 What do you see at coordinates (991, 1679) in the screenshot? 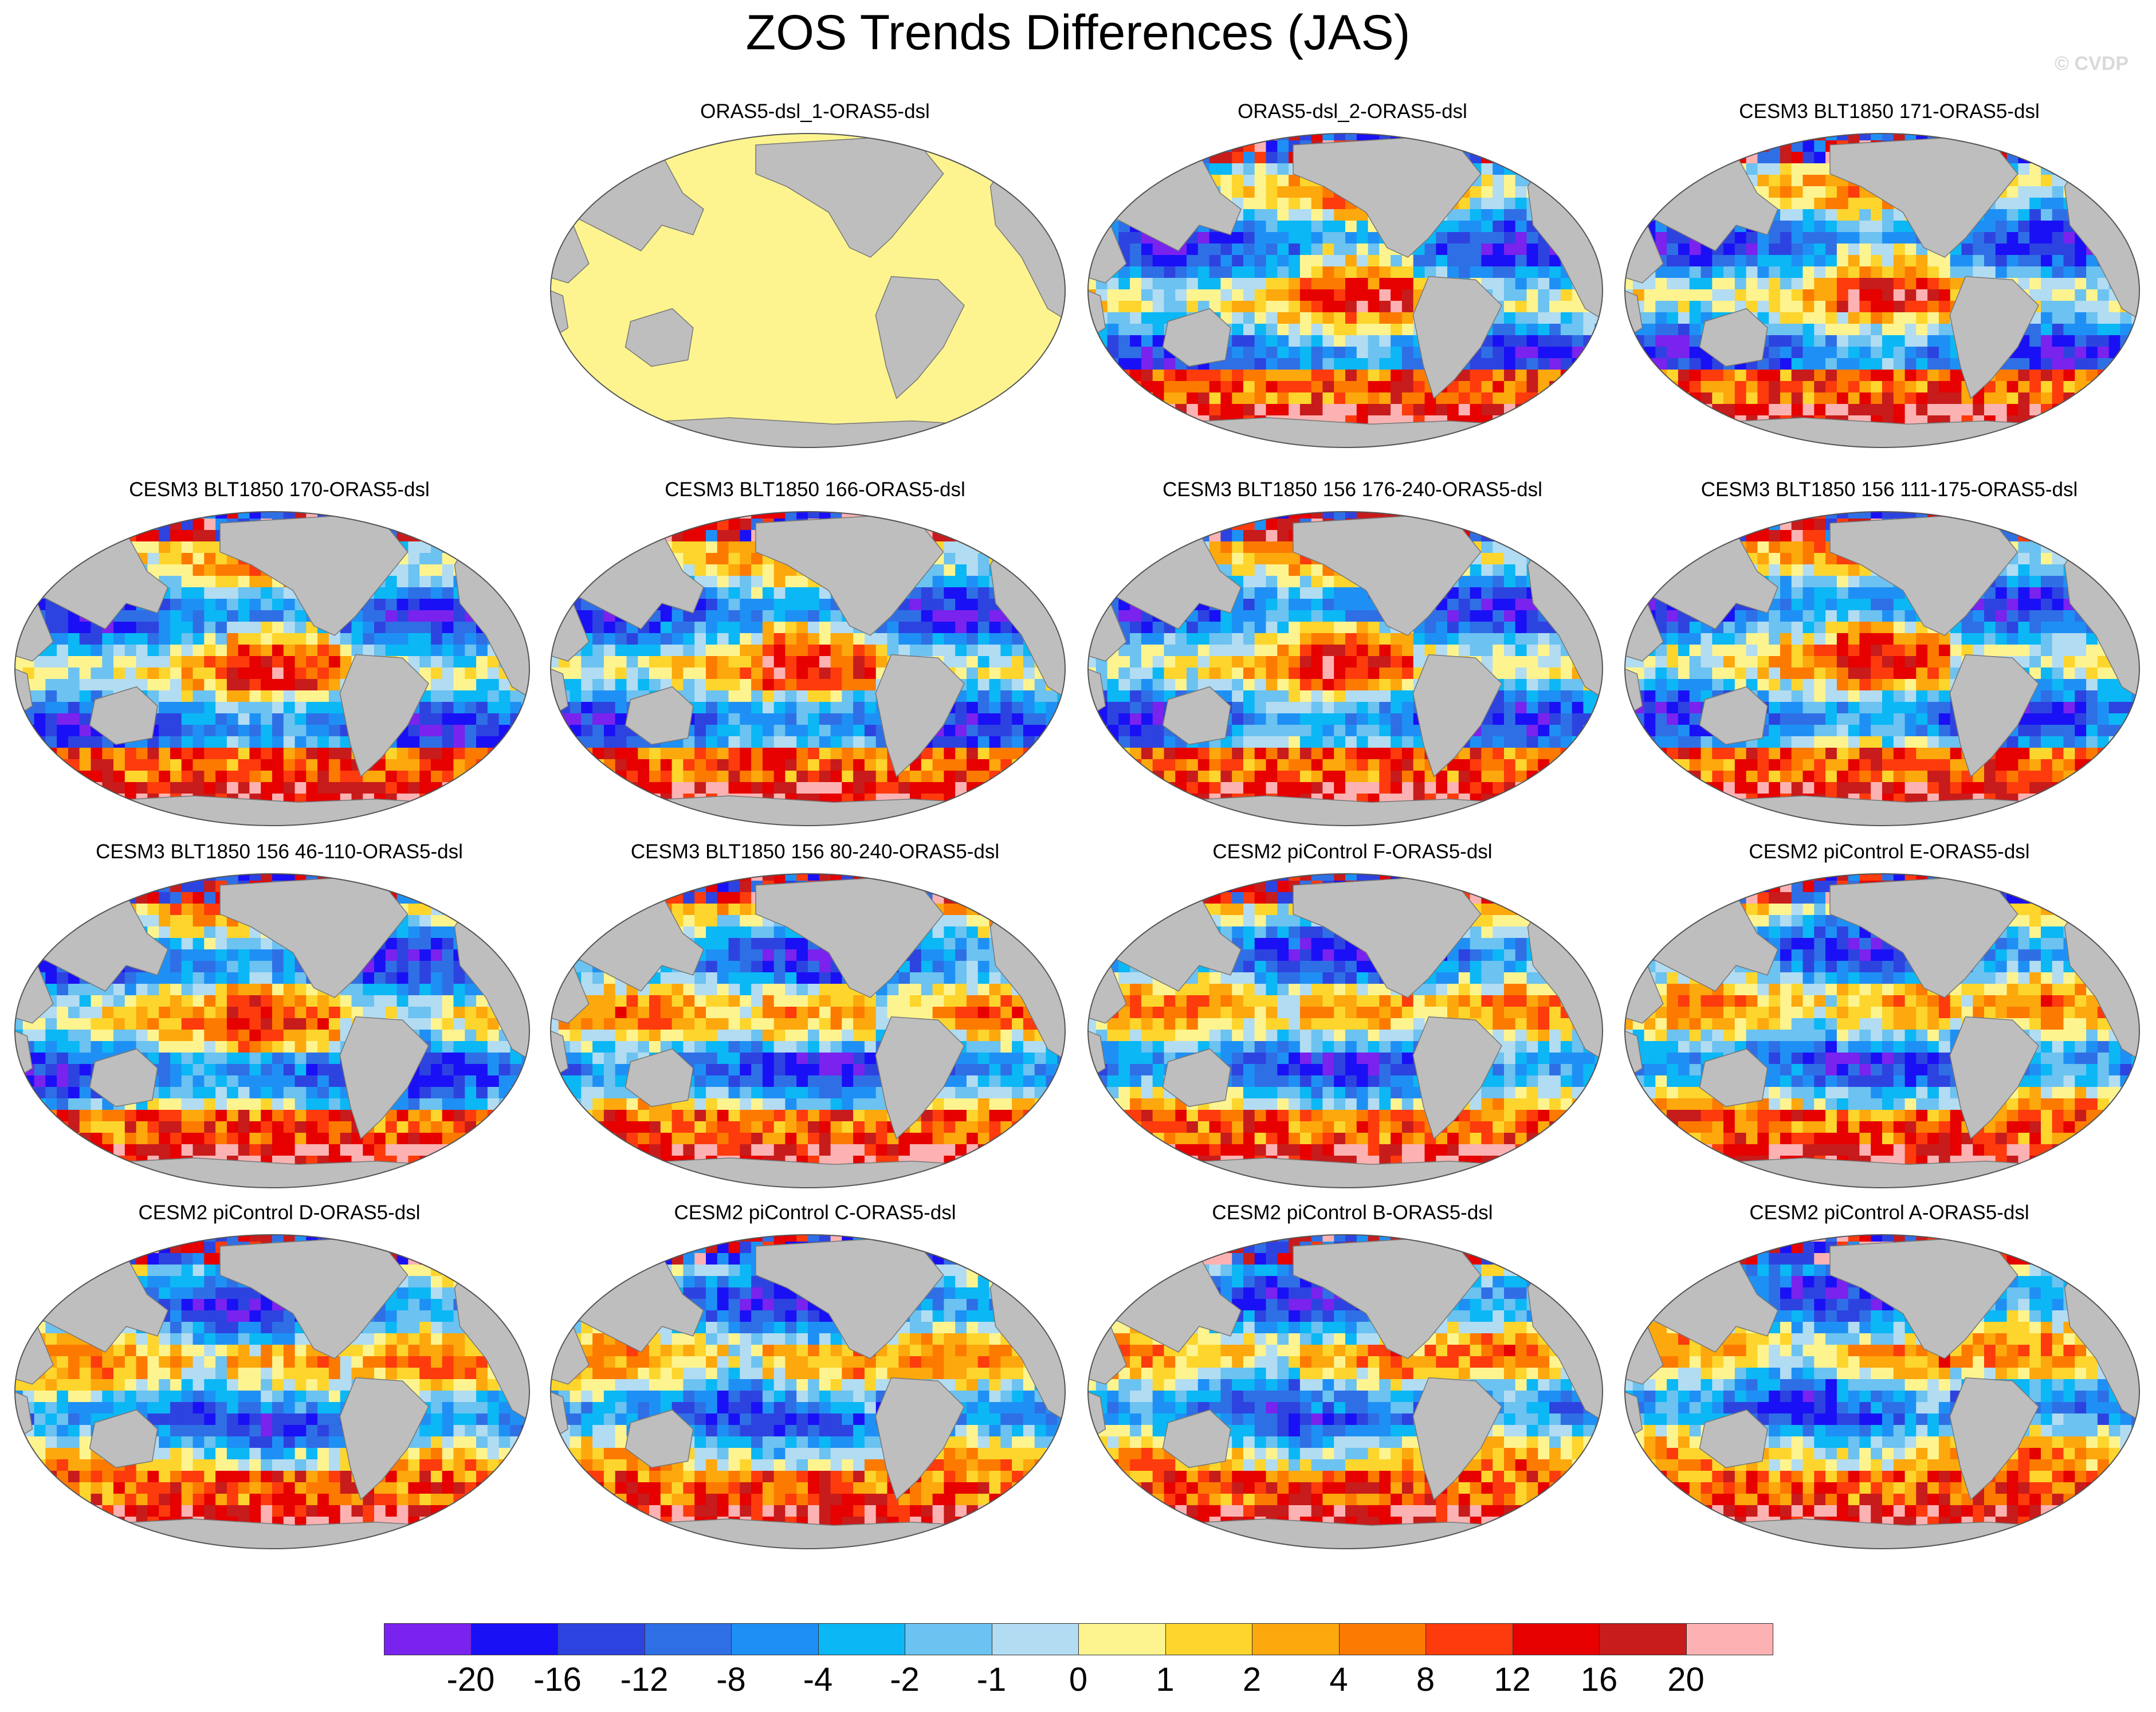
I see `colorbar-tick-label: -1` at bounding box center [991, 1679].